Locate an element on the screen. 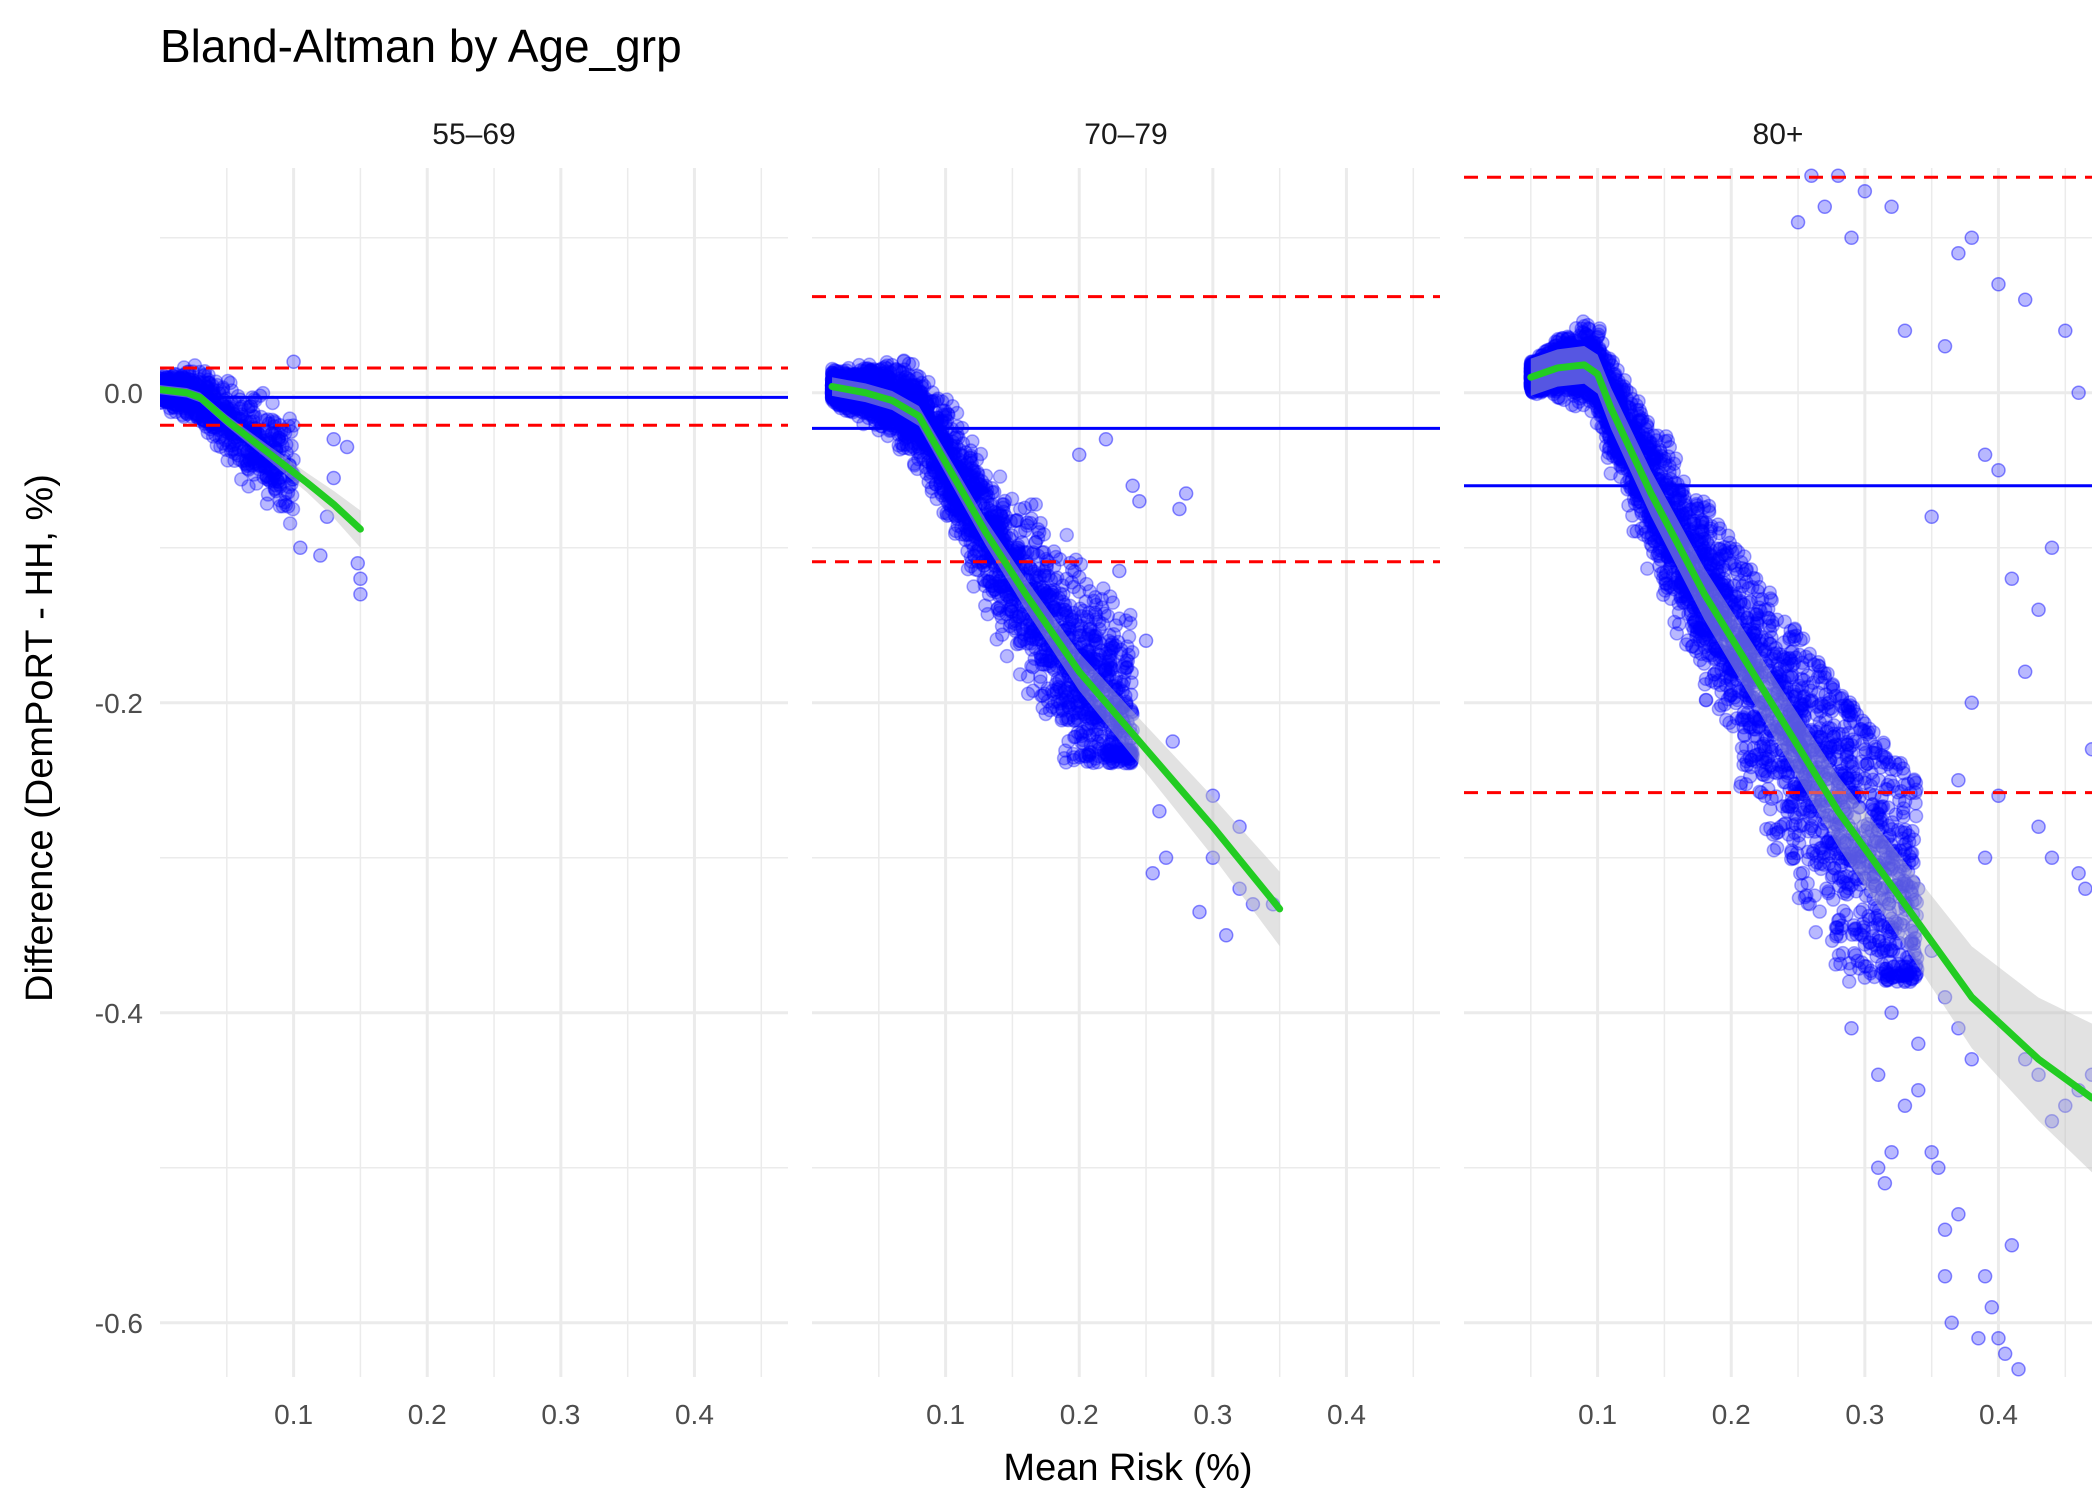  facet-strip-label: 55–69 is located at coordinates (473, 134).